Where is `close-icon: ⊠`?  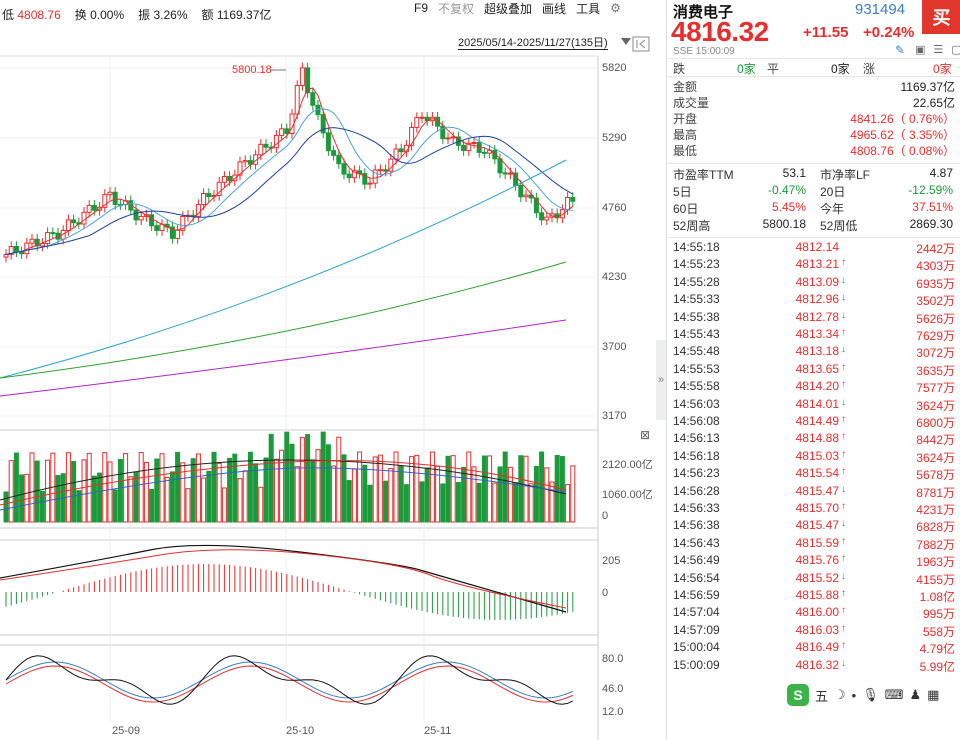
close-icon: ⊠ is located at coordinates (645, 435).